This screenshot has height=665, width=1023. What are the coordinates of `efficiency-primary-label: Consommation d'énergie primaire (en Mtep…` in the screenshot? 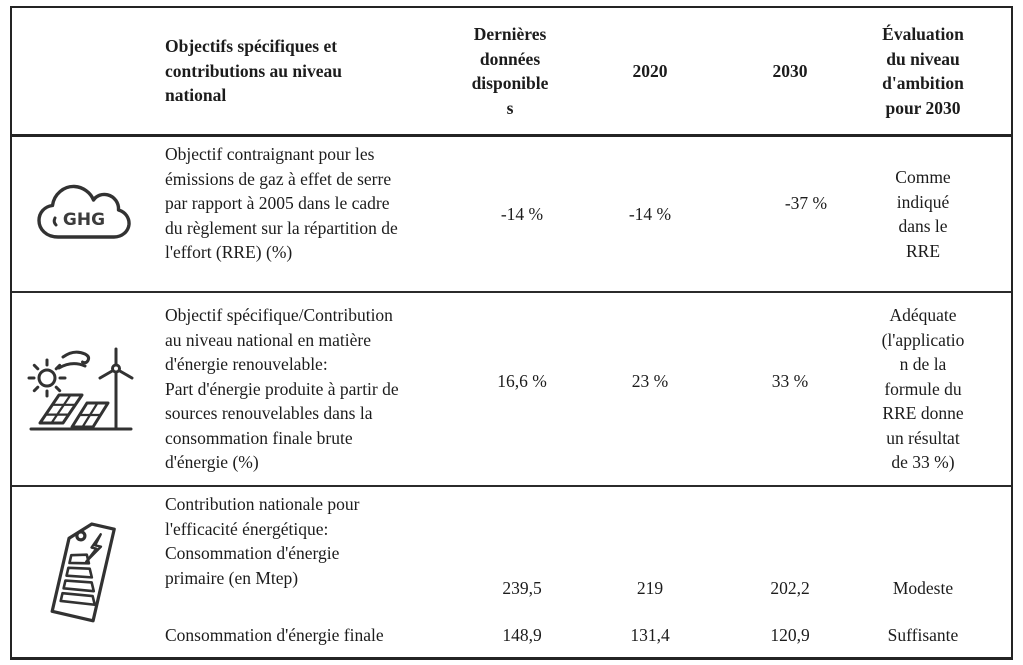 It's located at (252, 565).